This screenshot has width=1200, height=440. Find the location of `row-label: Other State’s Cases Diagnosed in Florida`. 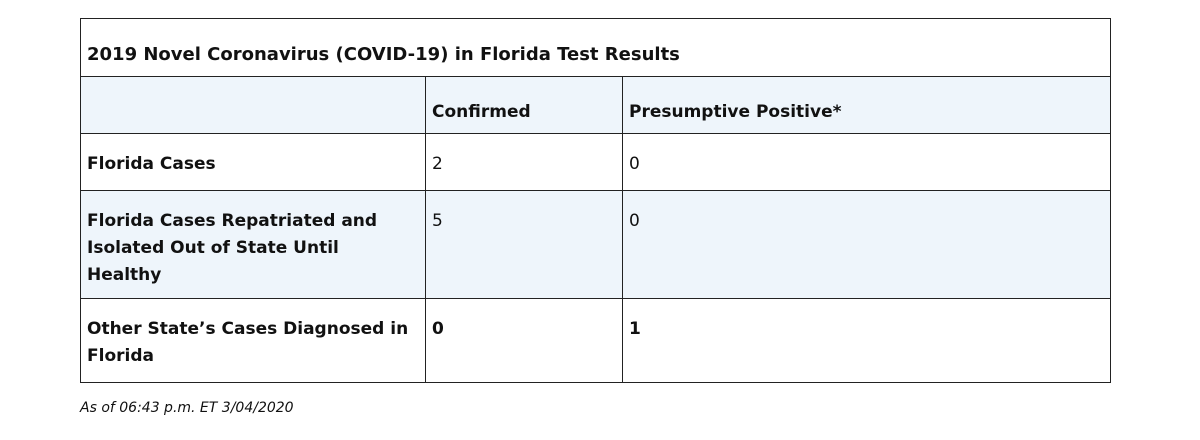

row-label: Other State’s Cases Diagnosed in Florida is located at coordinates (253, 340).